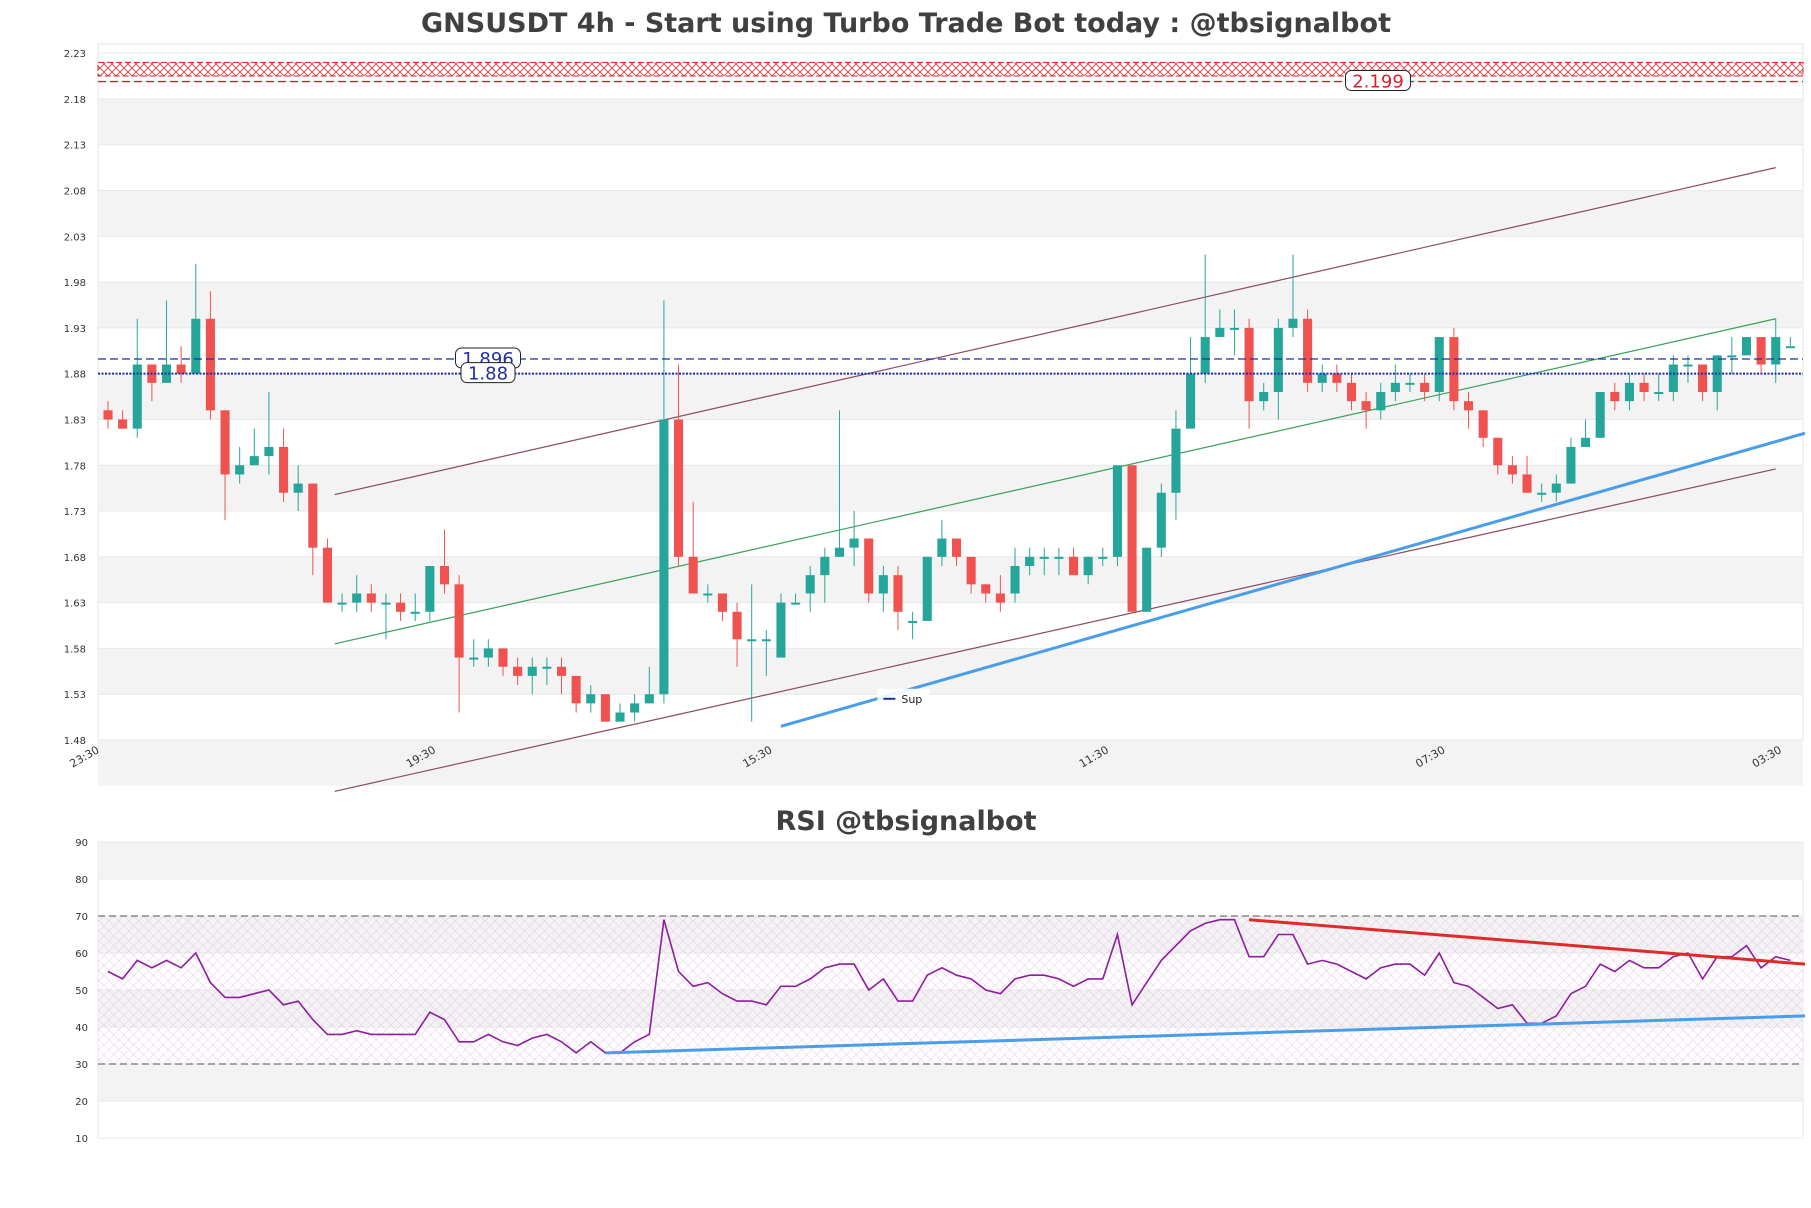 The image size is (1811, 1208). Describe the element at coordinates (75, 741) in the screenshot. I see `y-tick-label: 1.48` at that location.